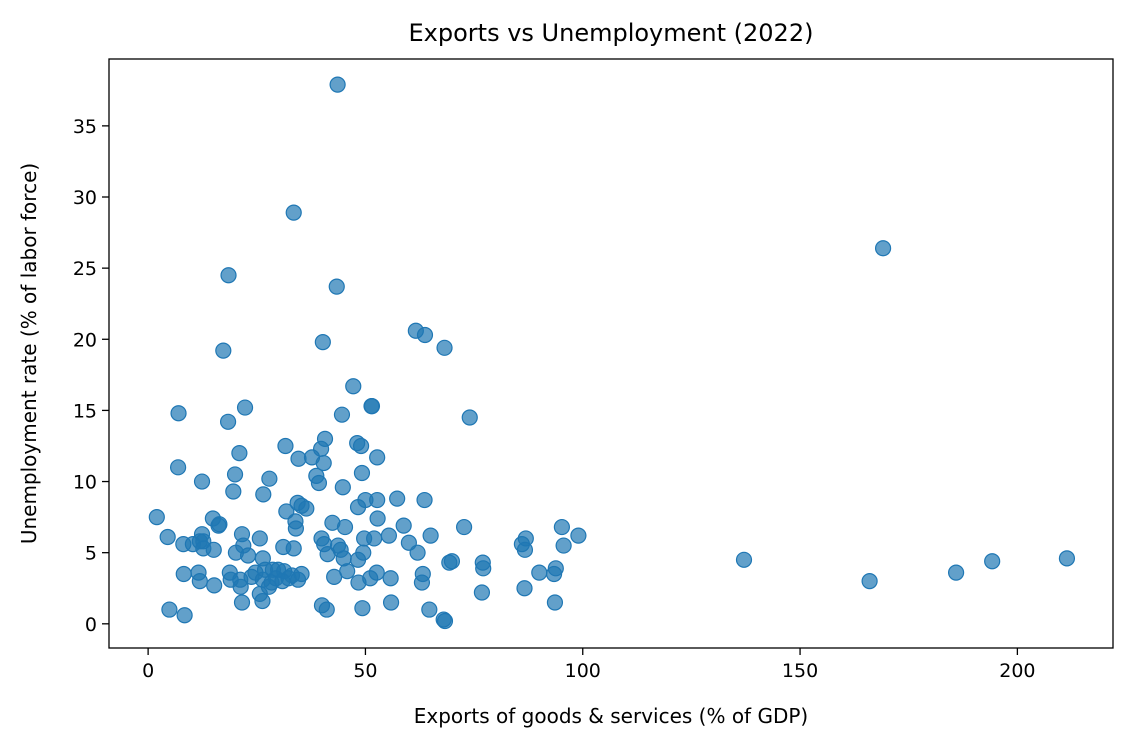  Describe the element at coordinates (611, 716) in the screenshot. I see `x-axis-label: Exports of goods & services (% of GDP)` at that location.